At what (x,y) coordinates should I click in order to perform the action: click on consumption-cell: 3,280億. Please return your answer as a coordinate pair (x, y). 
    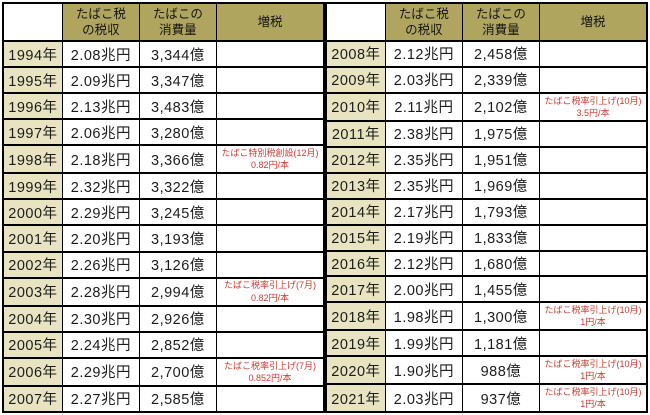
    Looking at the image, I should click on (177, 132).